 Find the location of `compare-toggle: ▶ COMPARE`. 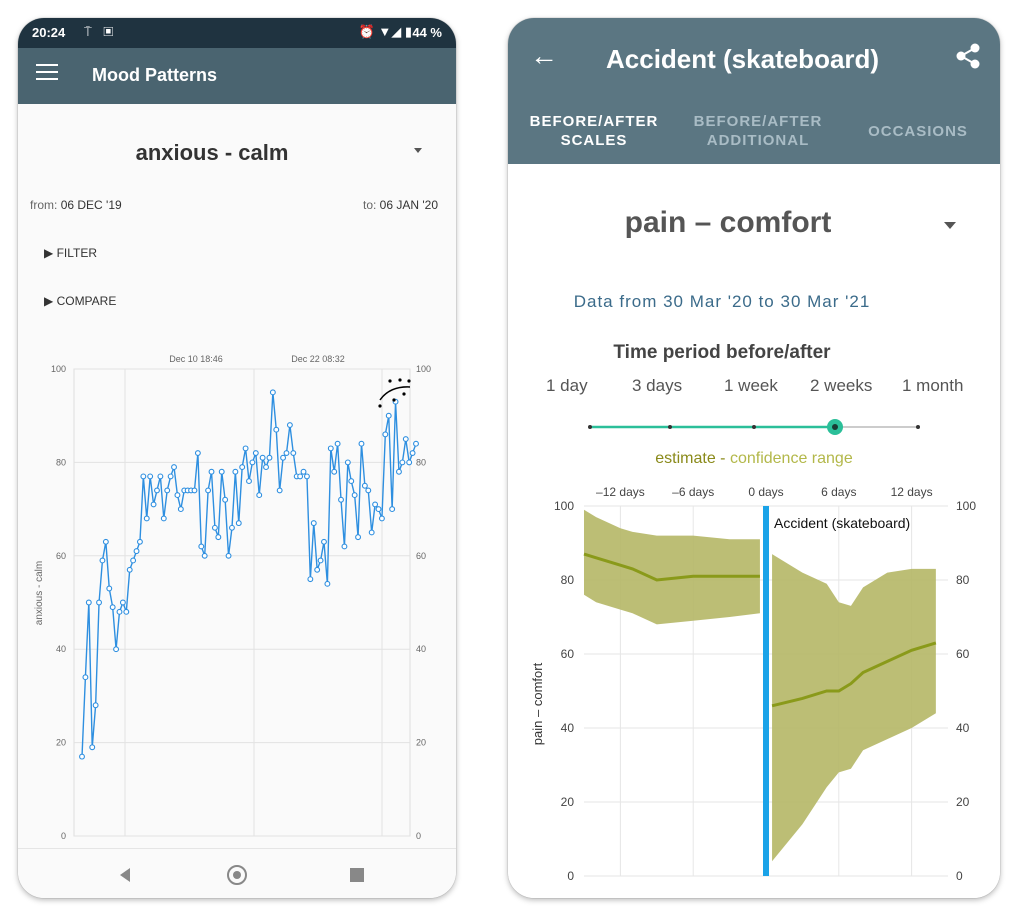

compare-toggle: ▶ COMPARE is located at coordinates (80, 301).